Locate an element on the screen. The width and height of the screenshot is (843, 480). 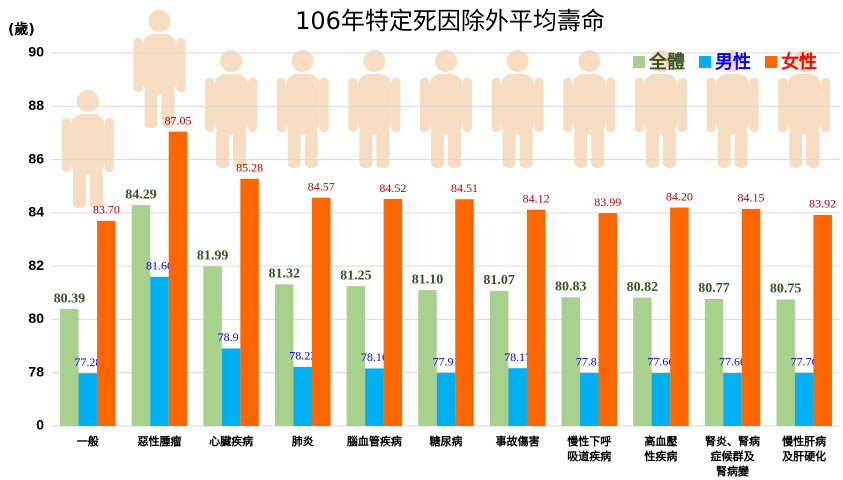
data-label: 77.28 is located at coordinates (87, 362).